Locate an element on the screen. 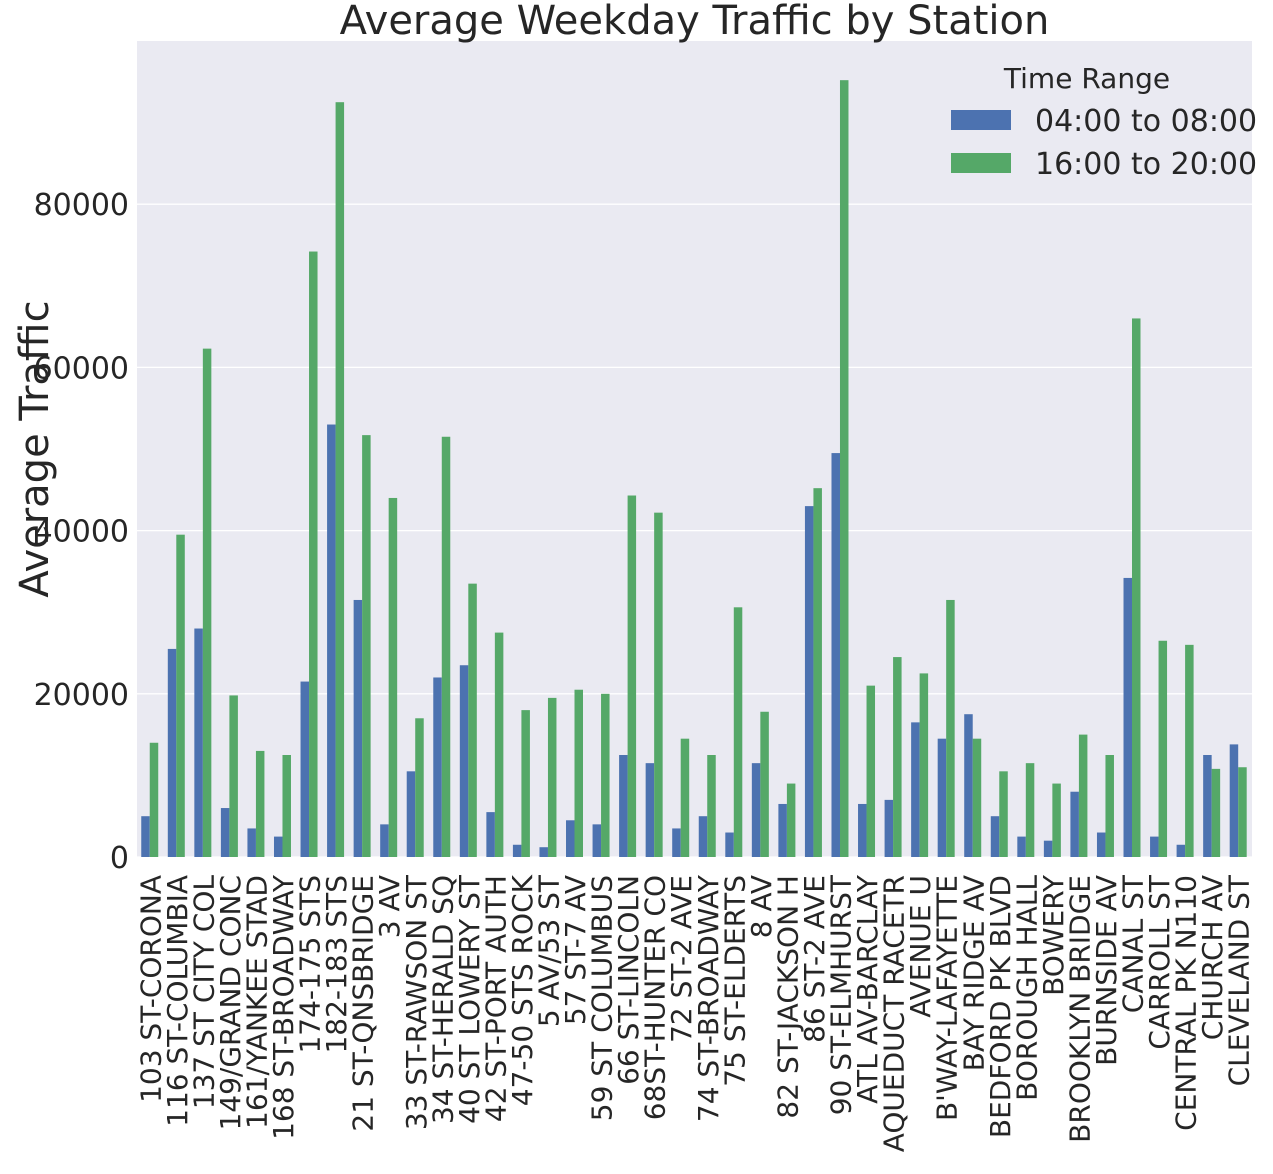 Image resolution: width=1273 pixels, height=1174 pixels. x-tick-label: 68ST-HUNTER CO is located at coordinates (655, 997).